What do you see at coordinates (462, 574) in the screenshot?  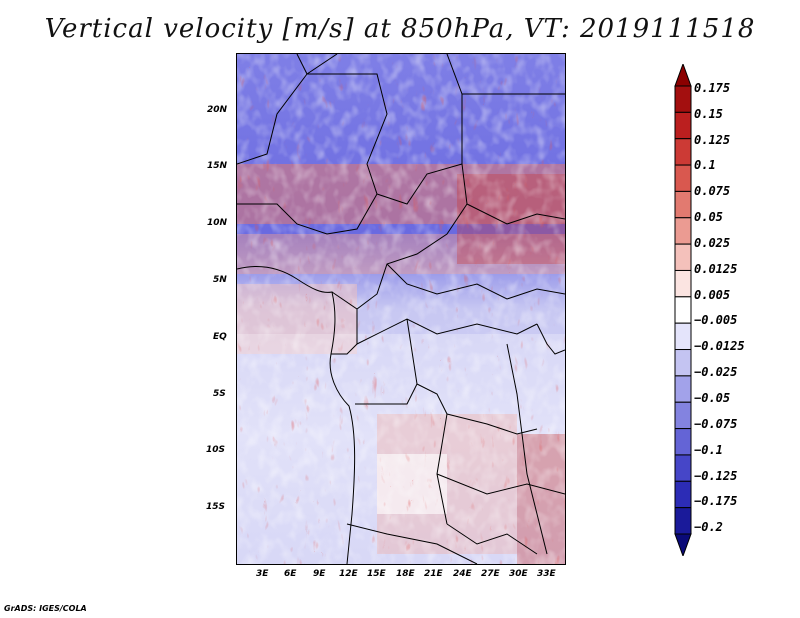 I see `lon-tick-label: 24E` at bounding box center [462, 574].